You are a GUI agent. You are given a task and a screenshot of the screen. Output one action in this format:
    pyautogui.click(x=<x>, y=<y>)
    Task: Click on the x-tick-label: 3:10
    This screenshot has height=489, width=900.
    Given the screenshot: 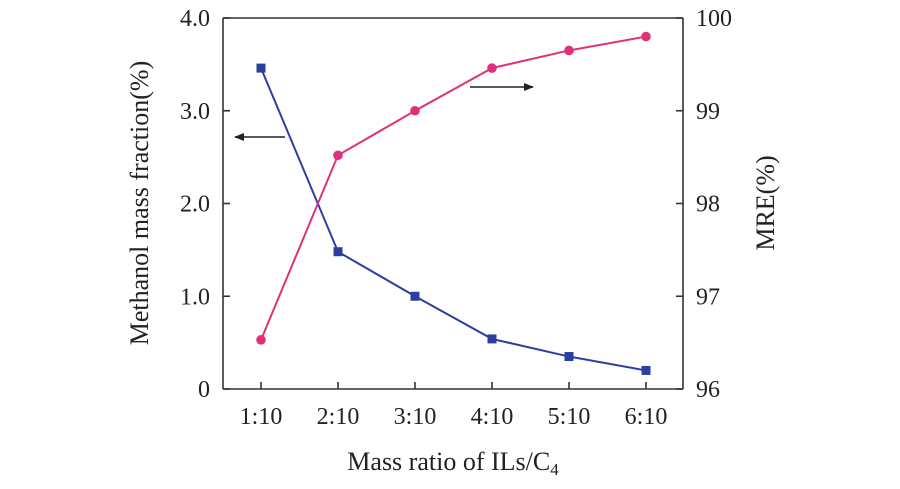 What is the action you would take?
    pyautogui.click(x=415, y=417)
    